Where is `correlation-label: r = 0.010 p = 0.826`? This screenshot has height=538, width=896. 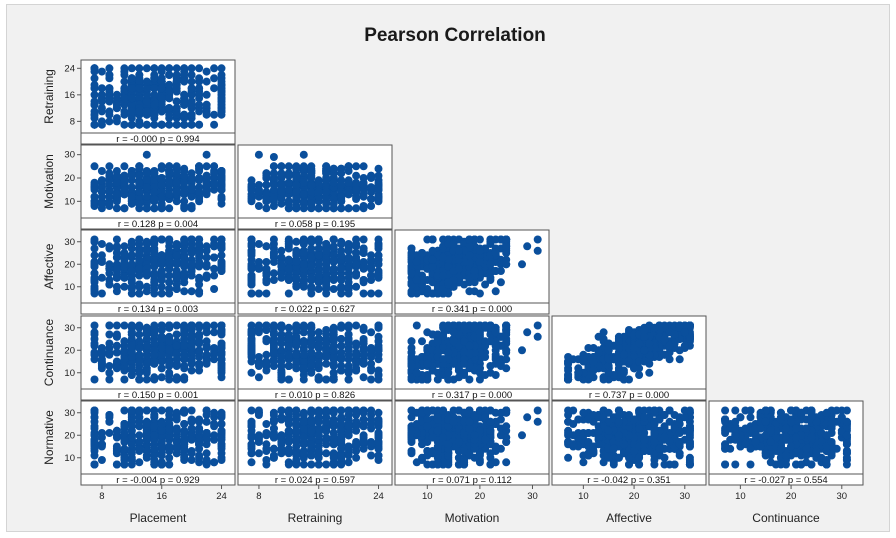
correlation-label: r = 0.010 p = 0.826 is located at coordinates (315, 395).